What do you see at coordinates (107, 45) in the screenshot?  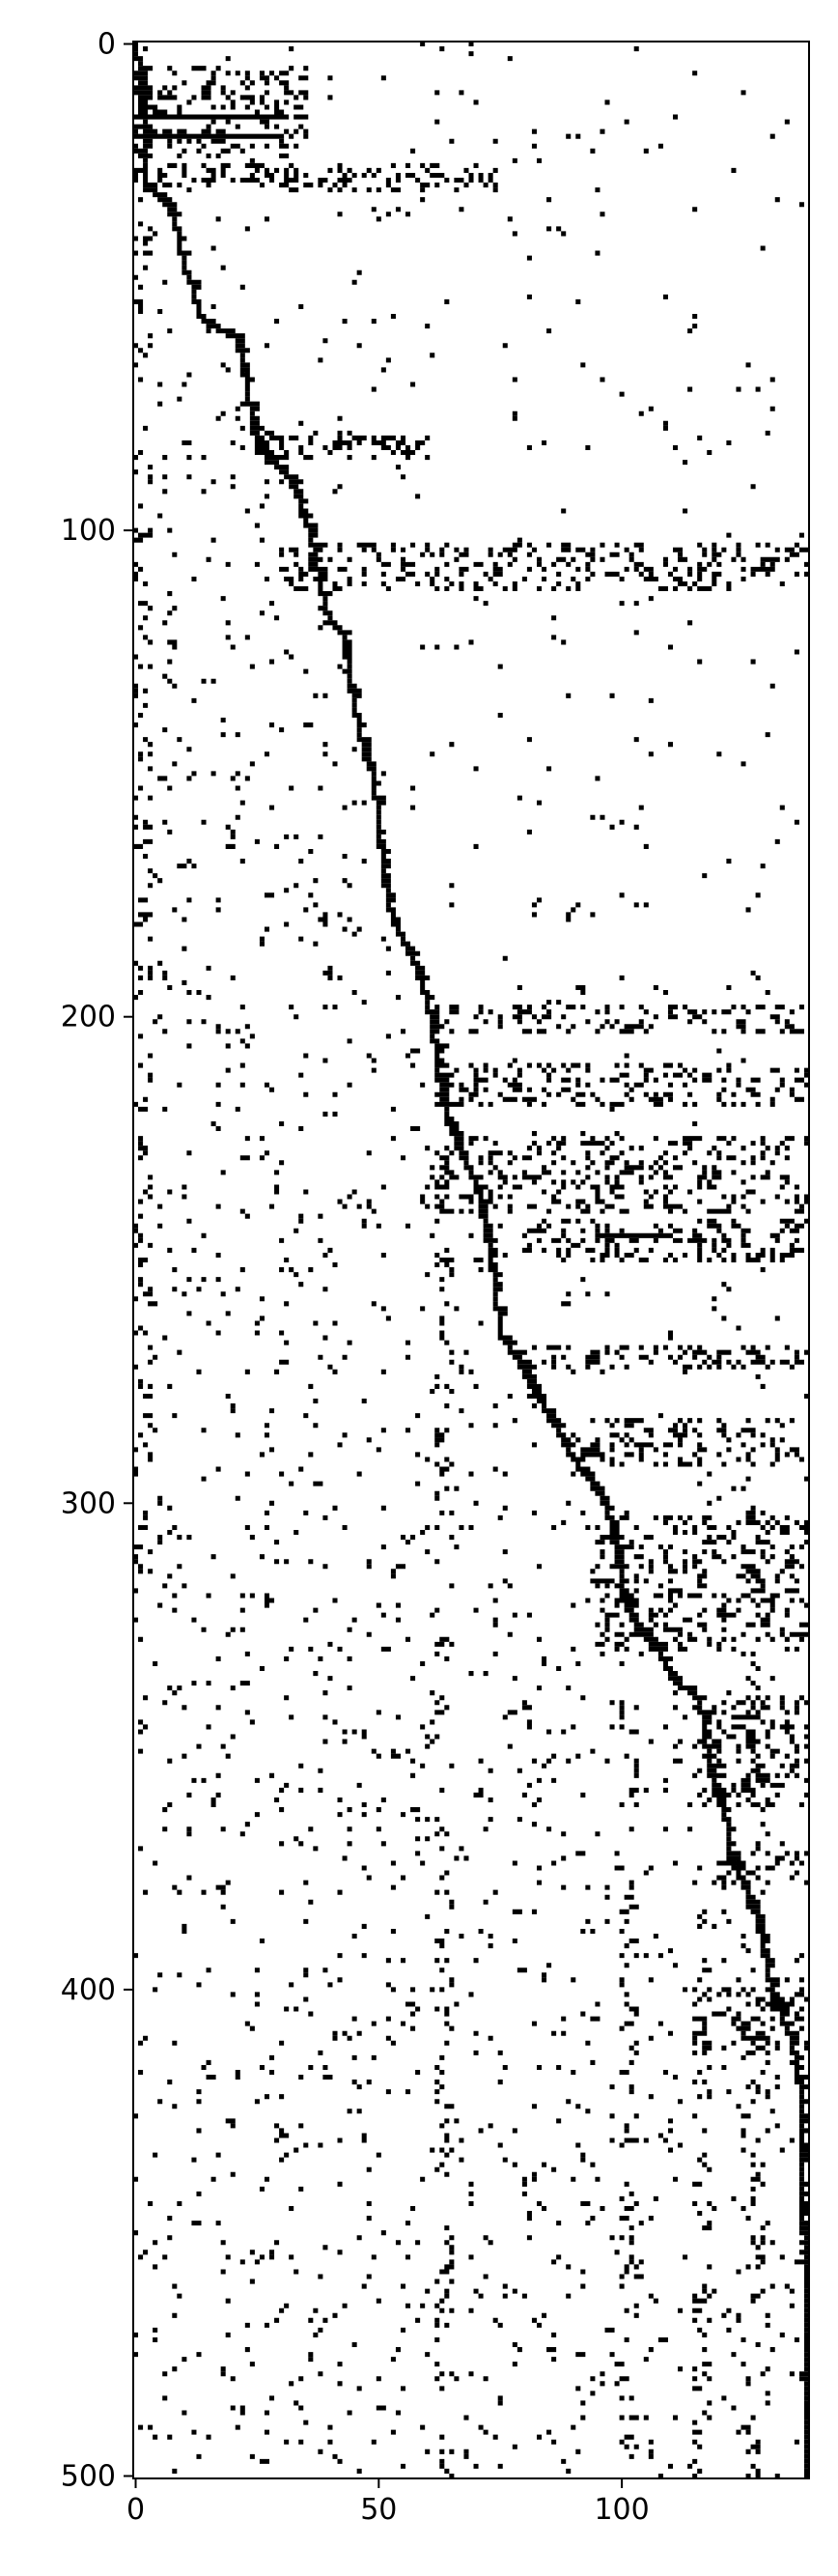 I see `y-tick-label: 0` at bounding box center [107, 45].